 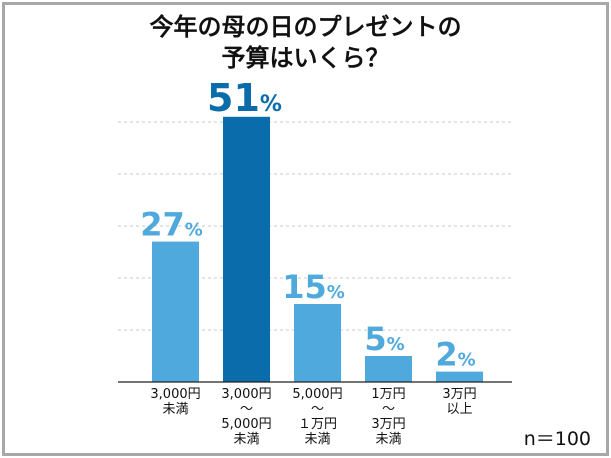 What do you see at coordinates (384, 339) in the screenshot?
I see `data-label: 5%` at bounding box center [384, 339].